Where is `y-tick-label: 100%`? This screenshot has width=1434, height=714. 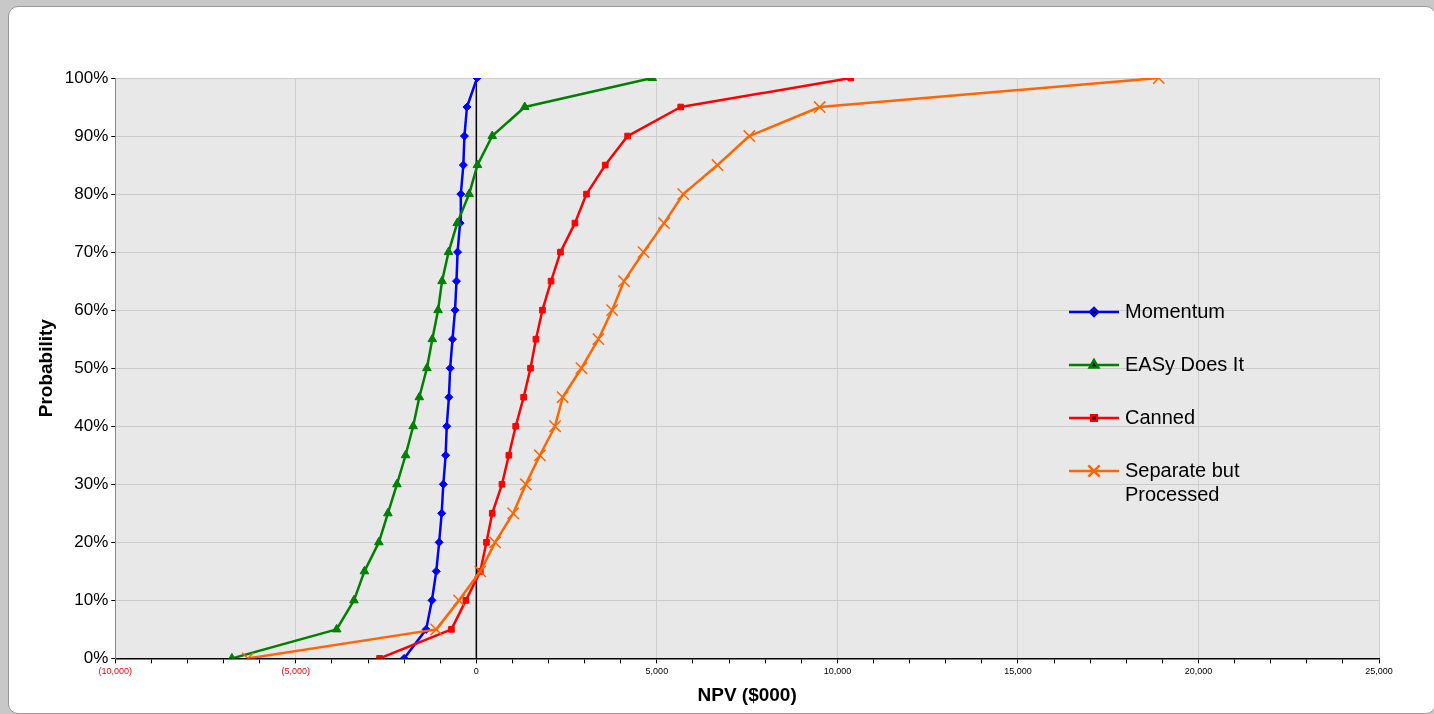 y-tick-label: 100% is located at coordinates (86, 77).